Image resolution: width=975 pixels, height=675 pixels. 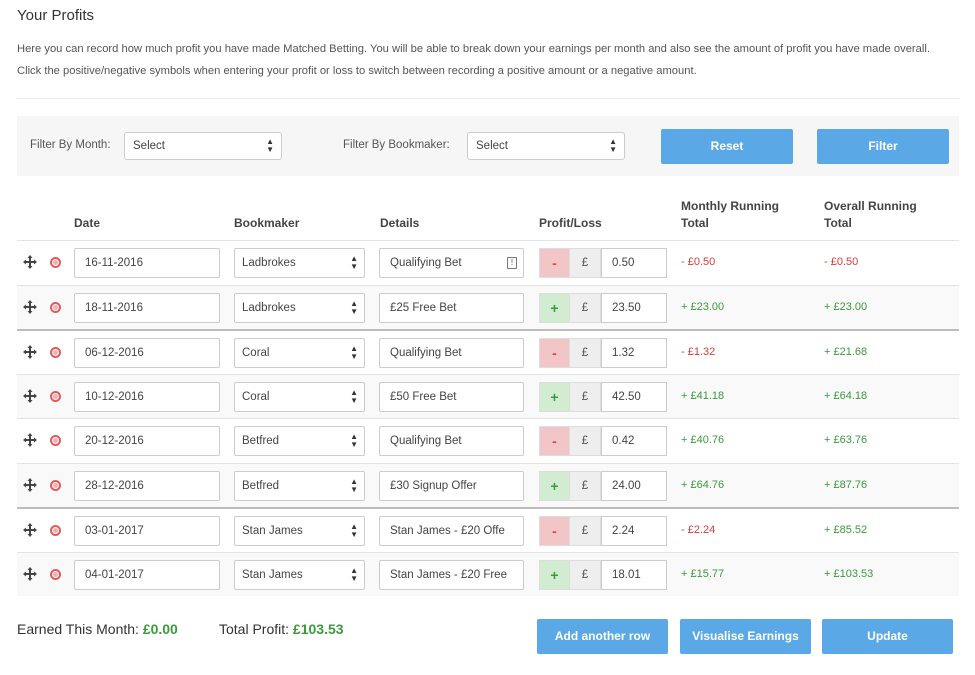 What do you see at coordinates (887, 636) in the screenshot?
I see `update-button: Update` at bounding box center [887, 636].